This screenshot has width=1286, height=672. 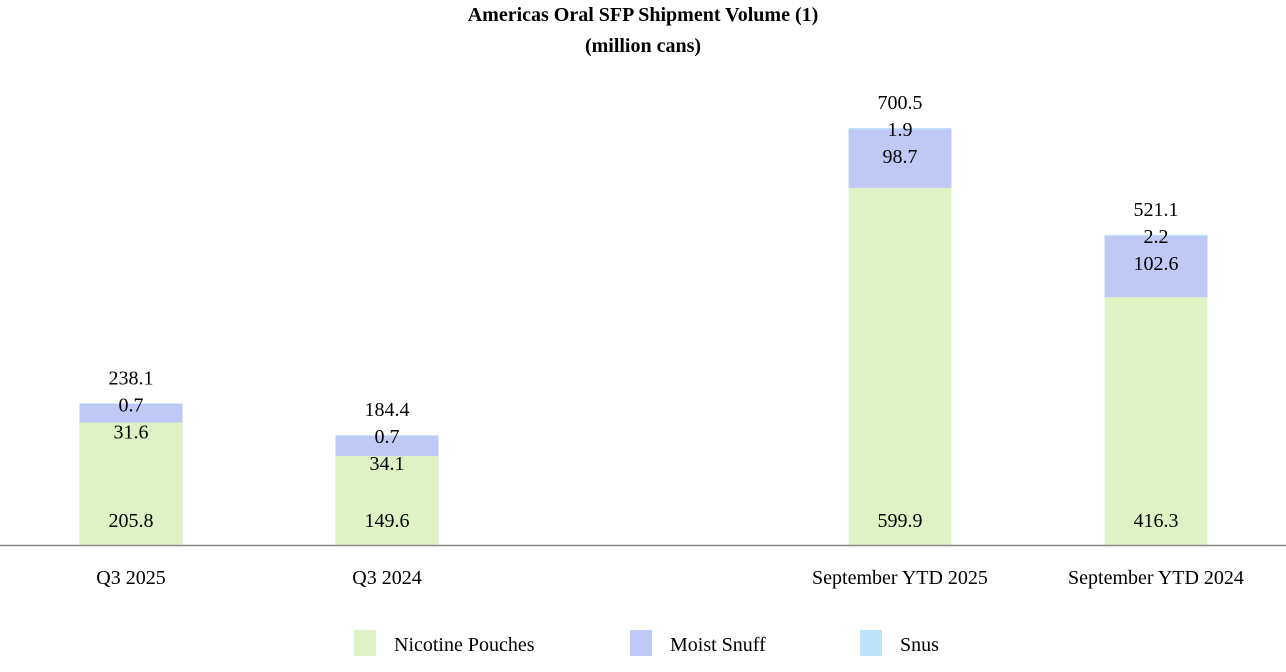 I want to click on data-label-nicotine-pouches: 205.8, so click(x=131, y=521).